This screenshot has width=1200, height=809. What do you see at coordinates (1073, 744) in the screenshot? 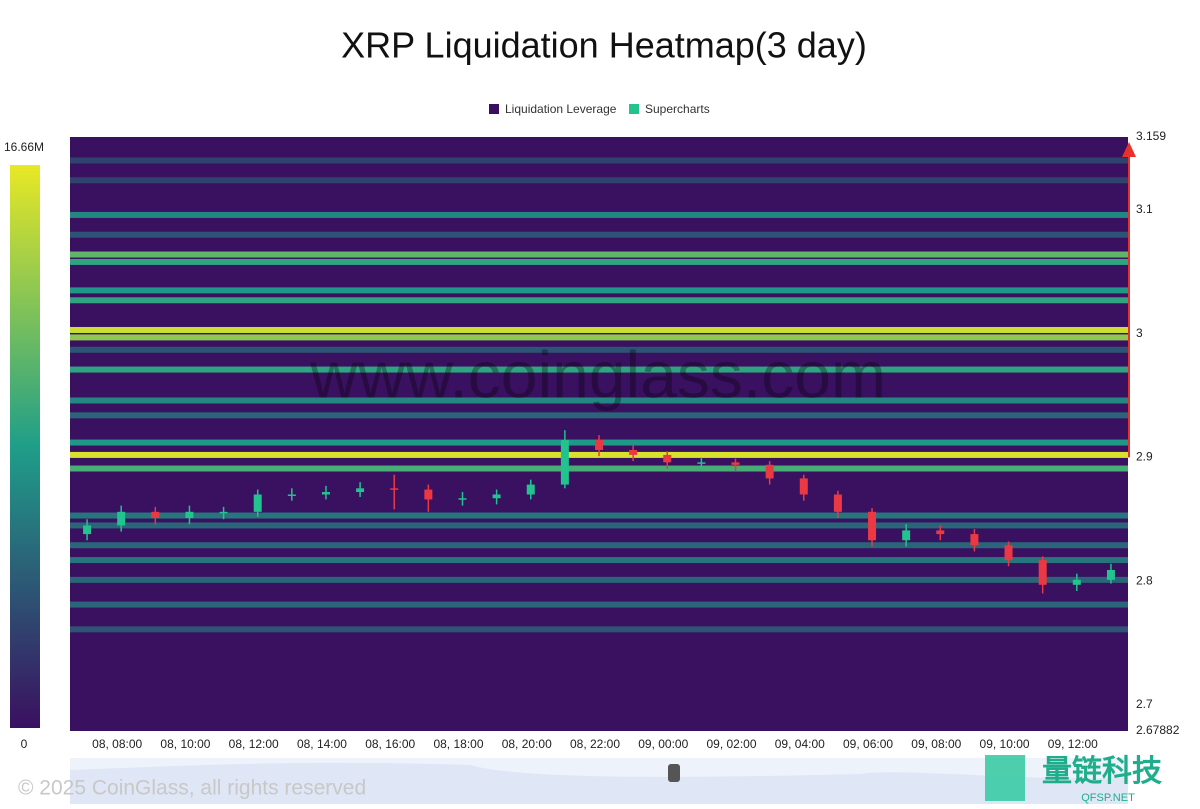
I see `x-tick-label: 09, 12:00` at bounding box center [1073, 744].